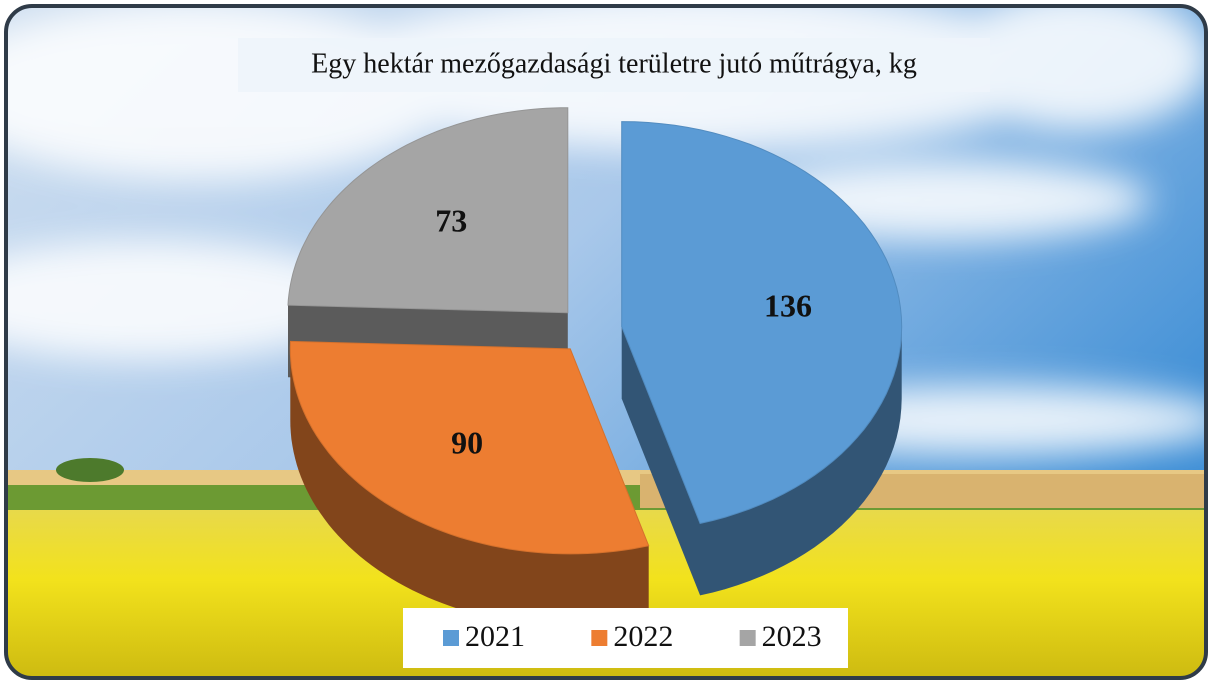 The height and width of the screenshot is (689, 1212). I want to click on legend-label: 2023, so click(792, 636).